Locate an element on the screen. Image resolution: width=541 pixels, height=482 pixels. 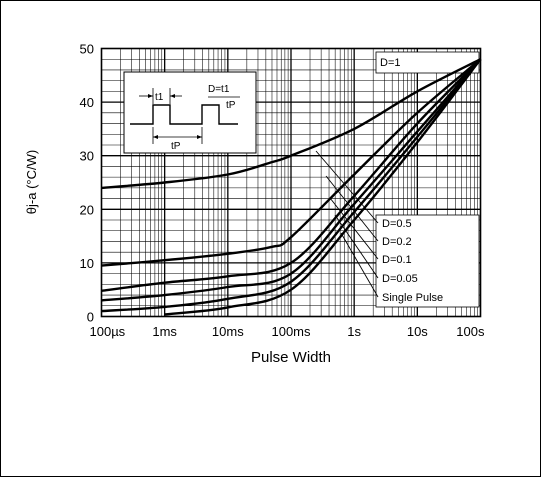
legend-leaders is located at coordinates (347, 224).